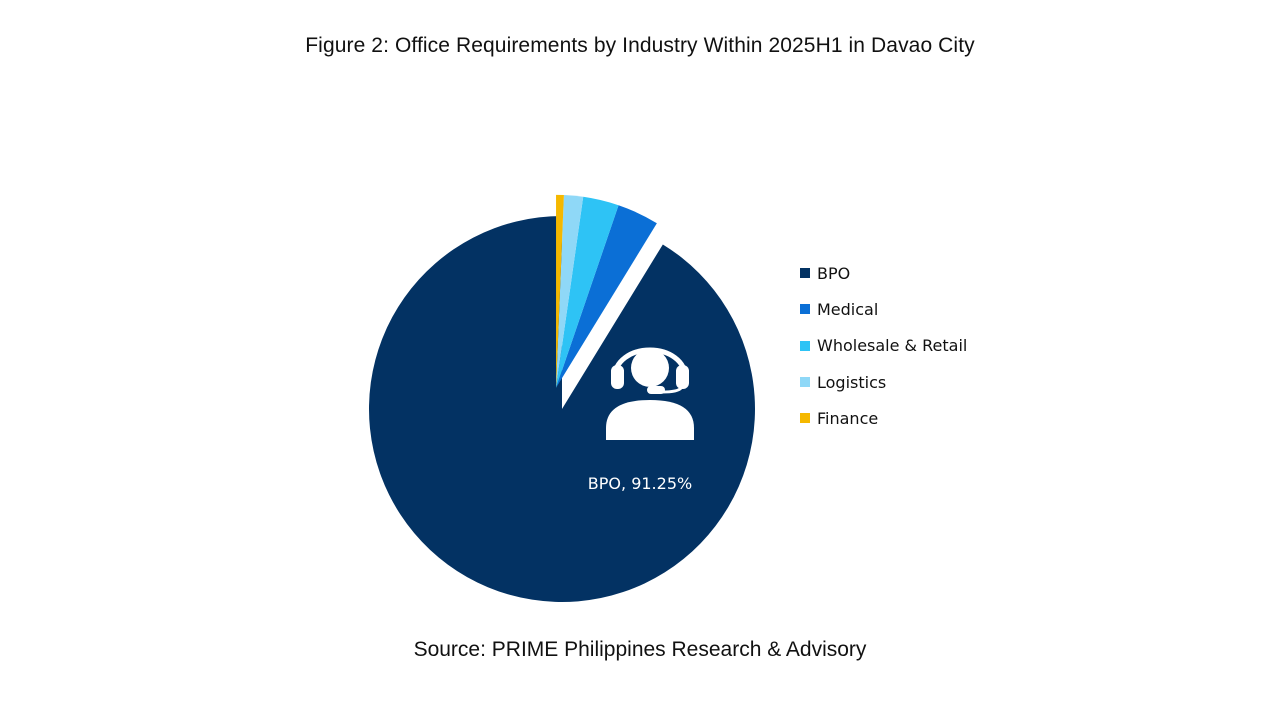  What do you see at coordinates (883, 309) in the screenshot?
I see `legend-item-medical: Medical` at bounding box center [883, 309].